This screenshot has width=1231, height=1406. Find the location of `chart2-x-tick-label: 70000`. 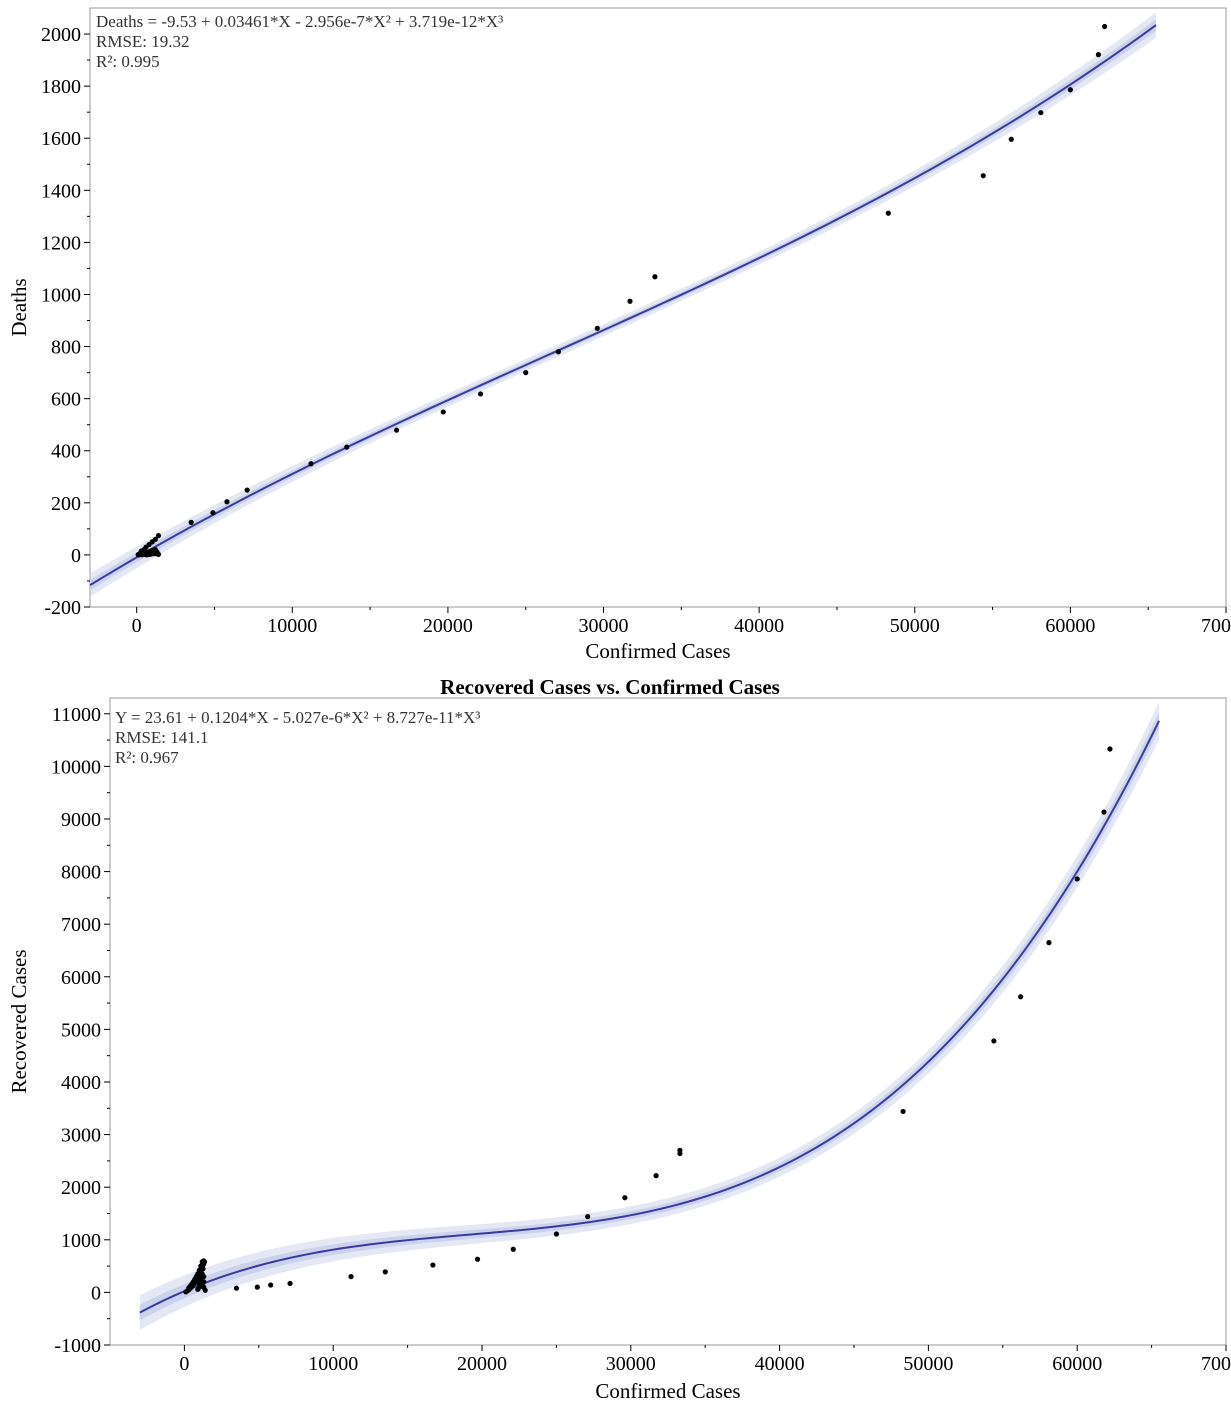

chart2-x-tick-label: 70000 is located at coordinates (1216, 1364).